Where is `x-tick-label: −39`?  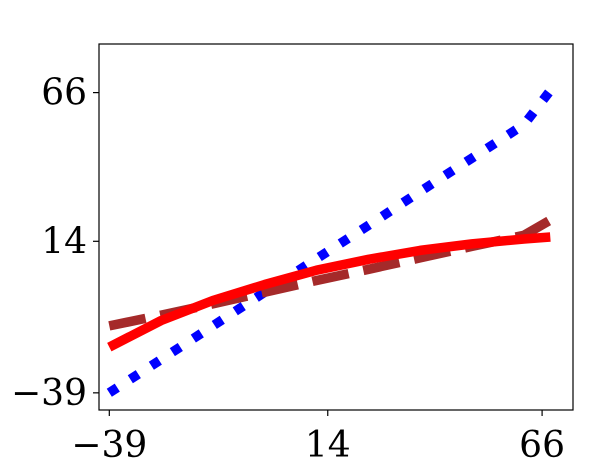 x-tick-label: −39 is located at coordinates (109, 445).